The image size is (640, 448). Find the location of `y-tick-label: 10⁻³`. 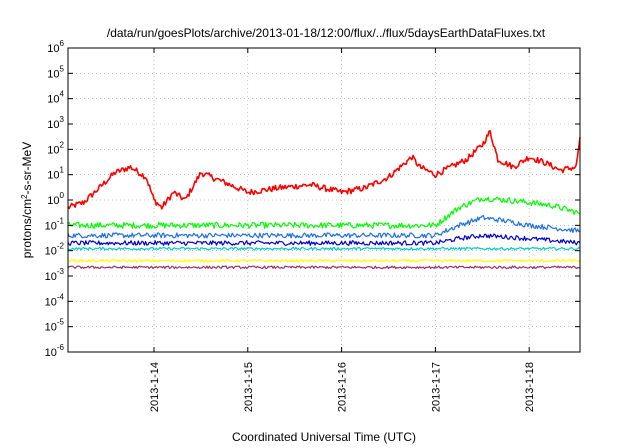

y-tick-label: 10⁻³ is located at coordinates (55, 275).